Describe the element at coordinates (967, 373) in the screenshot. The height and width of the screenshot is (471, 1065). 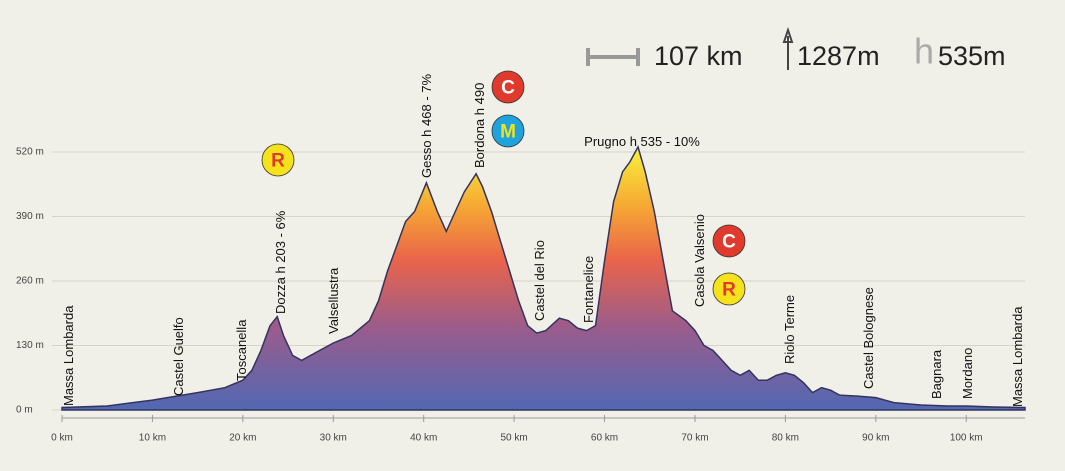
I see `place-label: Mordano` at that location.